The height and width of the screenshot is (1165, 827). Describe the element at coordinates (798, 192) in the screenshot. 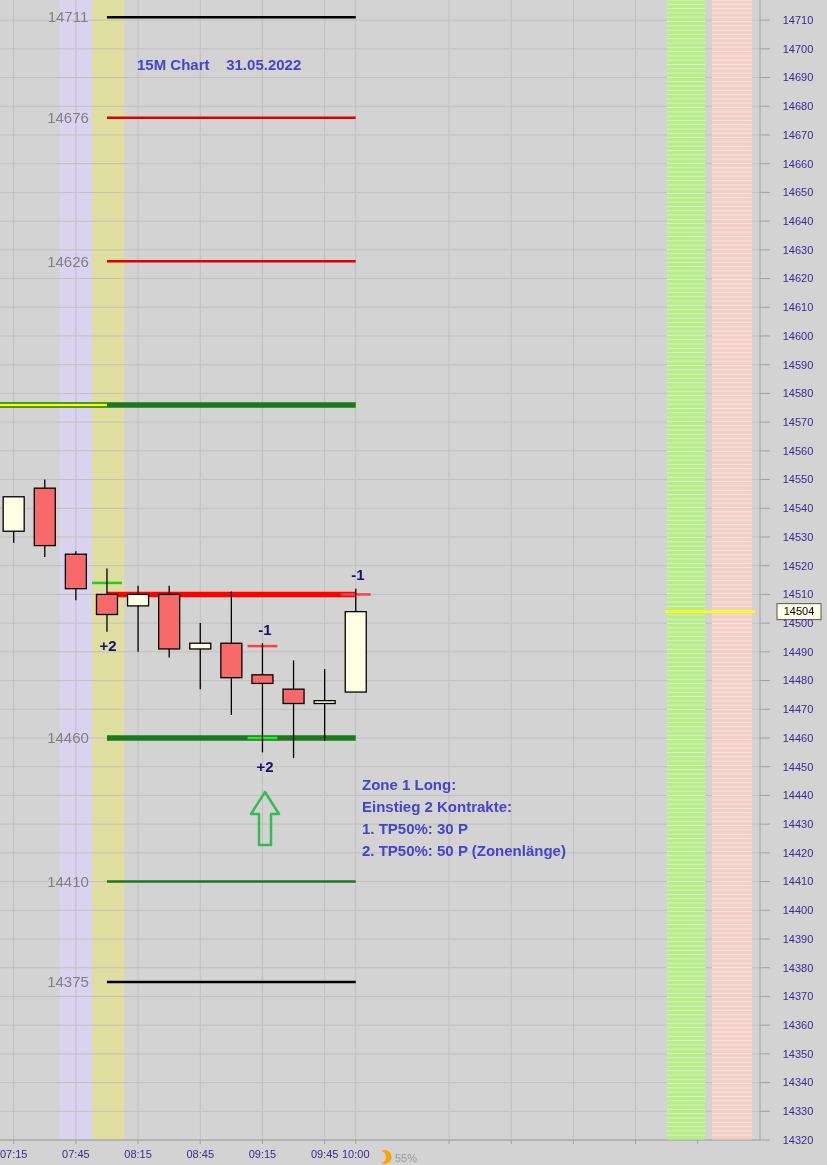

I see `y-tick-label: 14650` at that location.